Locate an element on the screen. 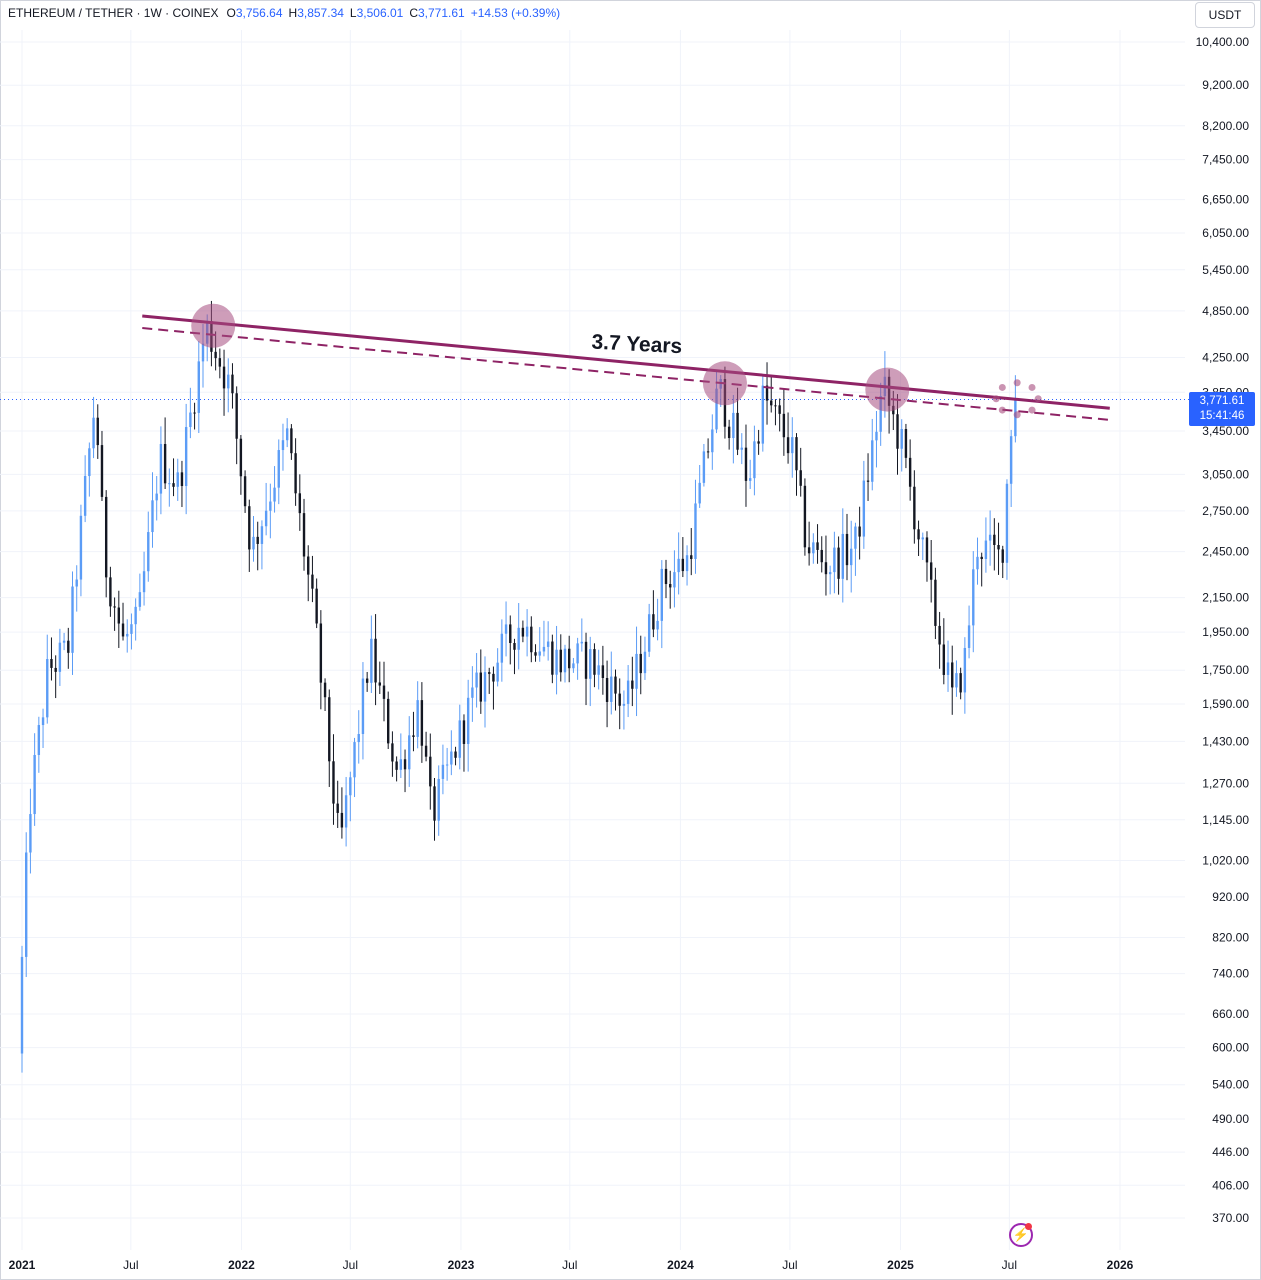  low-value: 3,506.01 is located at coordinates (380, 13).